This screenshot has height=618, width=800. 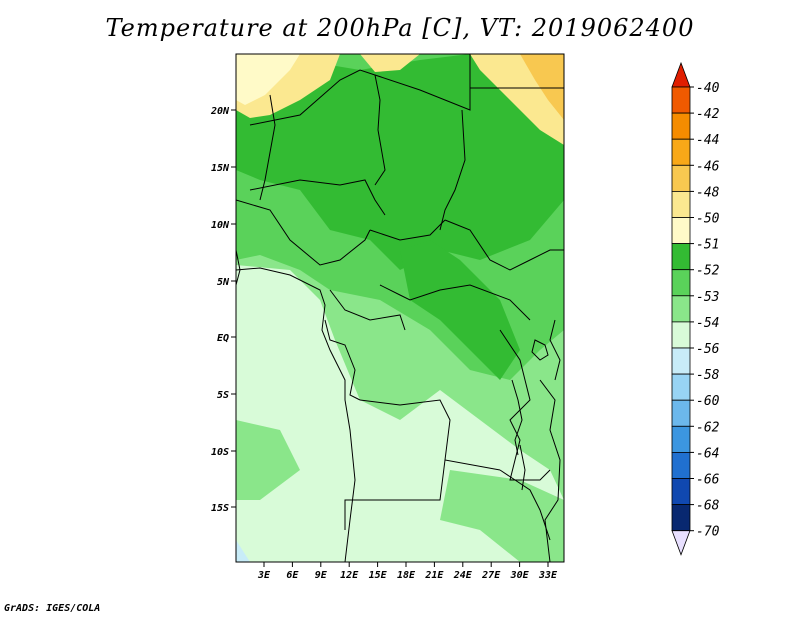 I want to click on colorbar-label: -58, so click(x=708, y=375).